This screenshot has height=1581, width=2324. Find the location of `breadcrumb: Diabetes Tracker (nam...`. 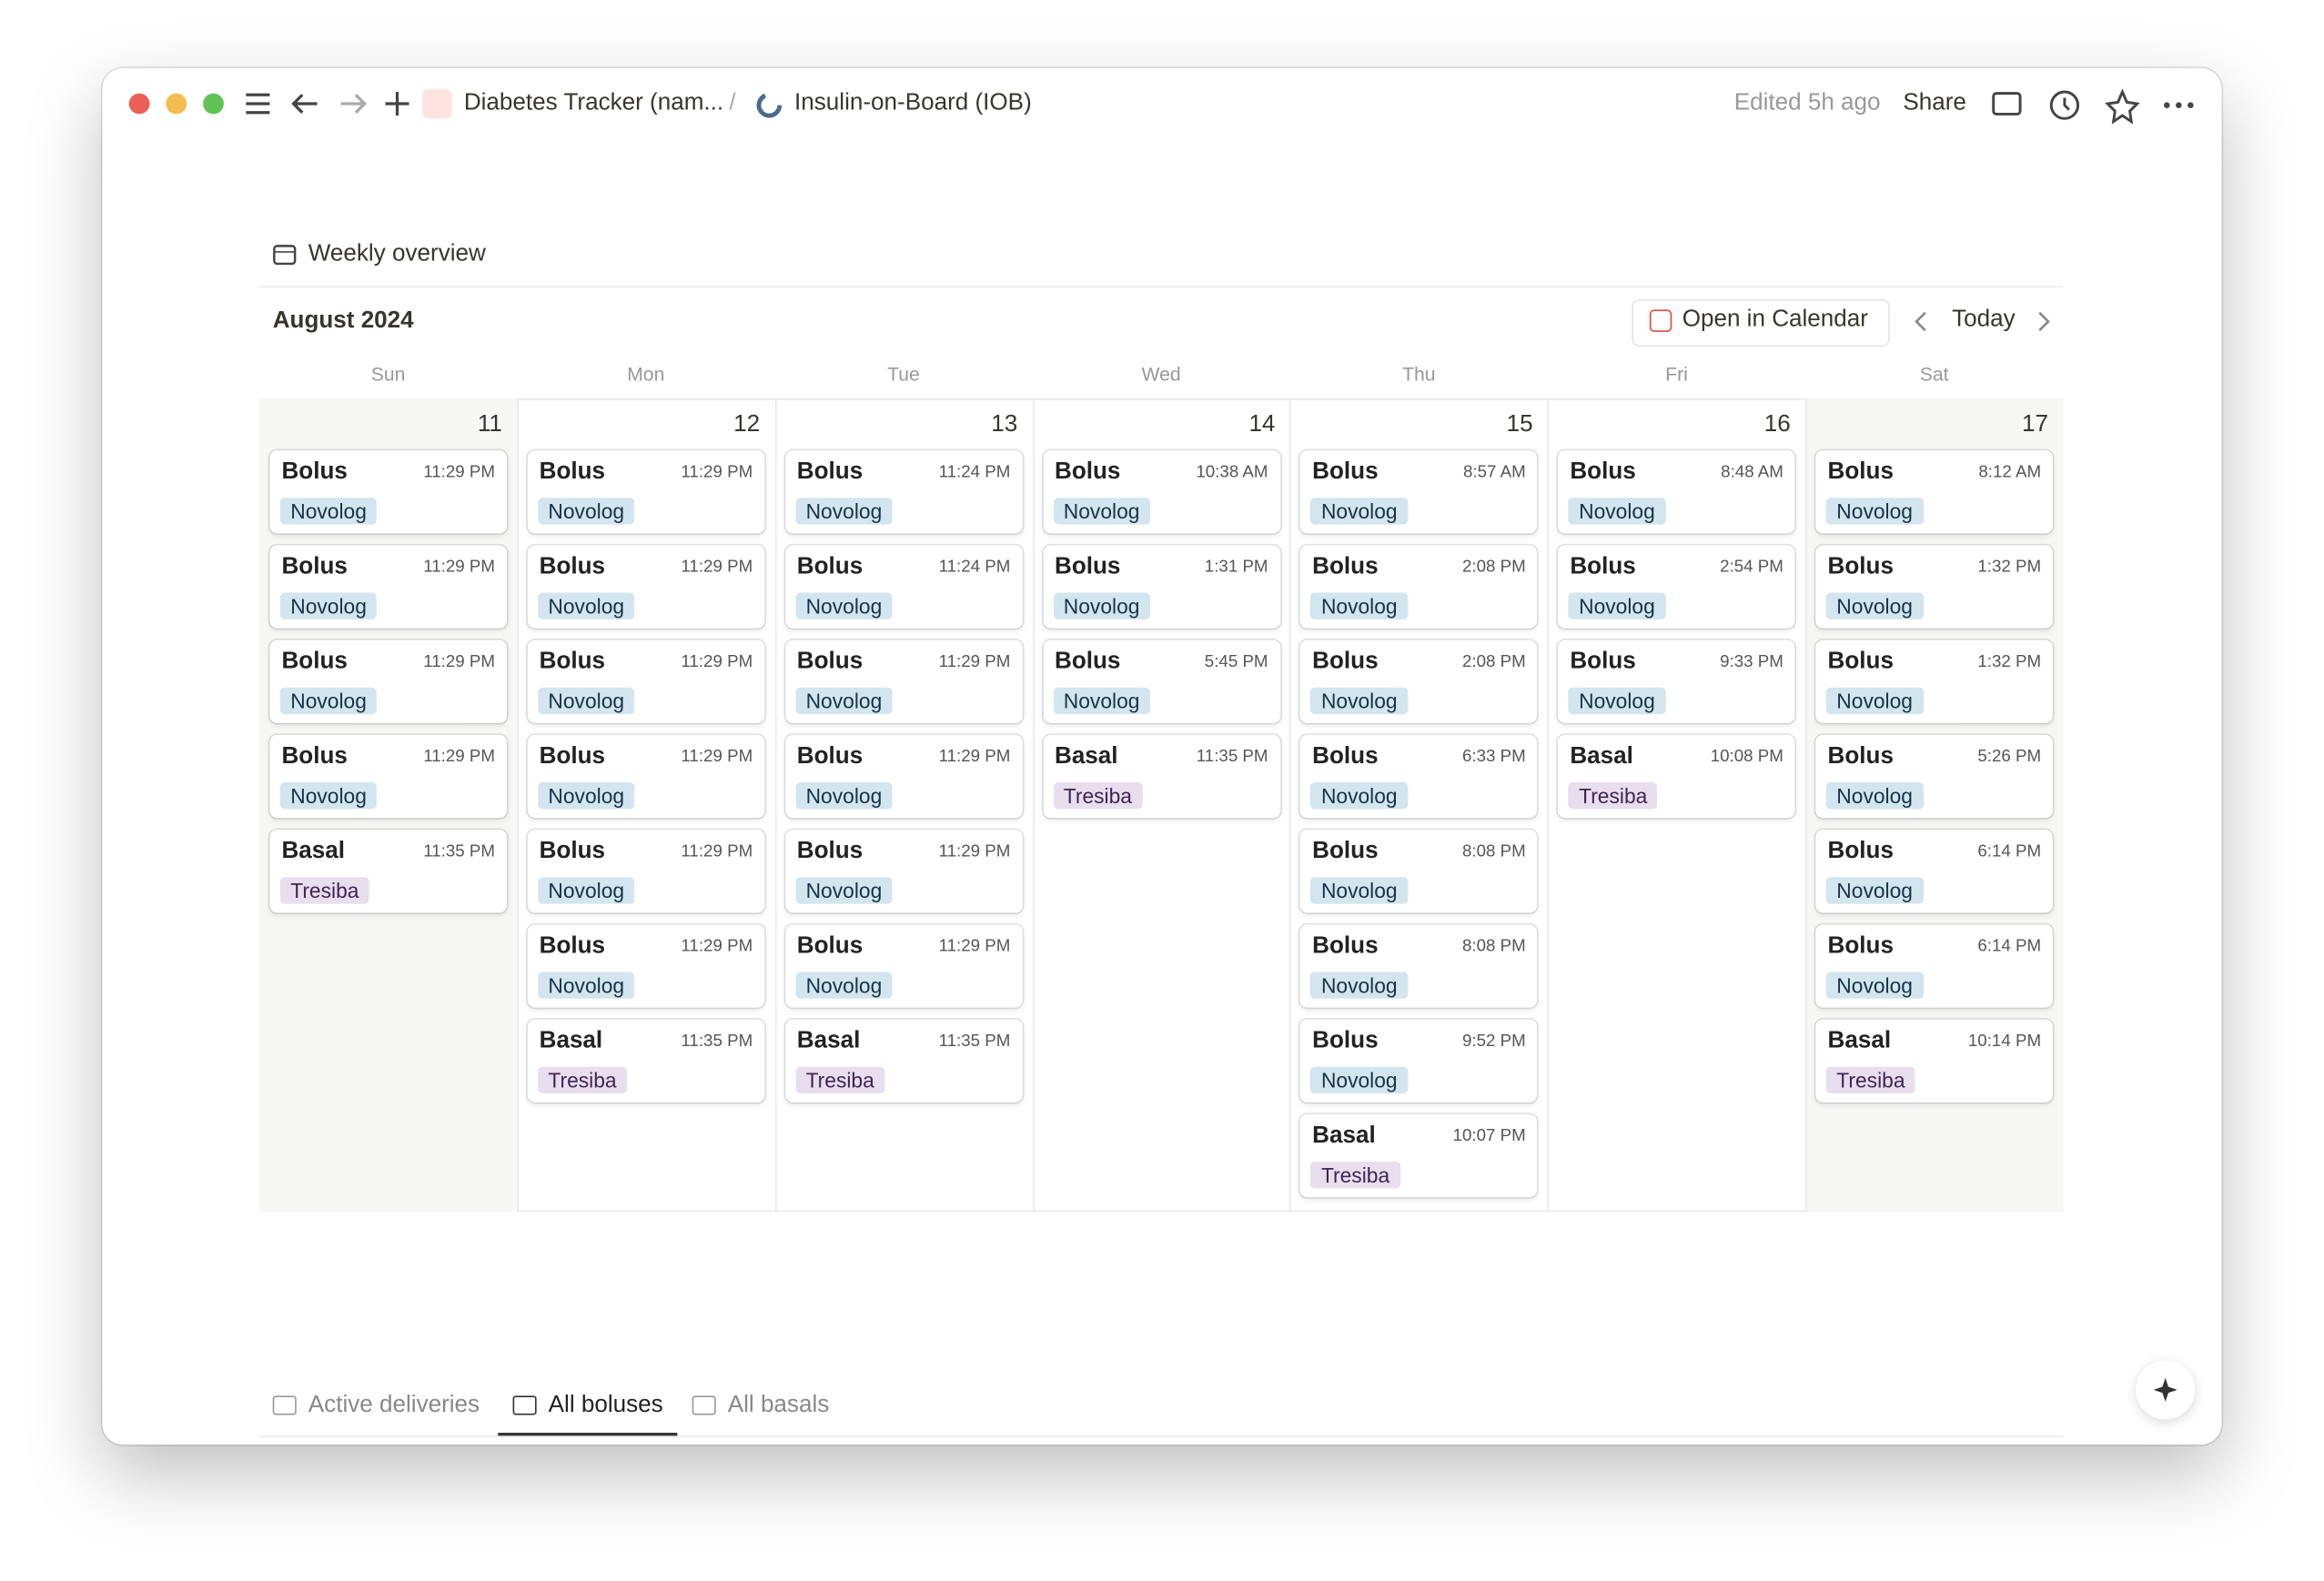

breadcrumb: Diabetes Tracker (nam... is located at coordinates (593, 103).